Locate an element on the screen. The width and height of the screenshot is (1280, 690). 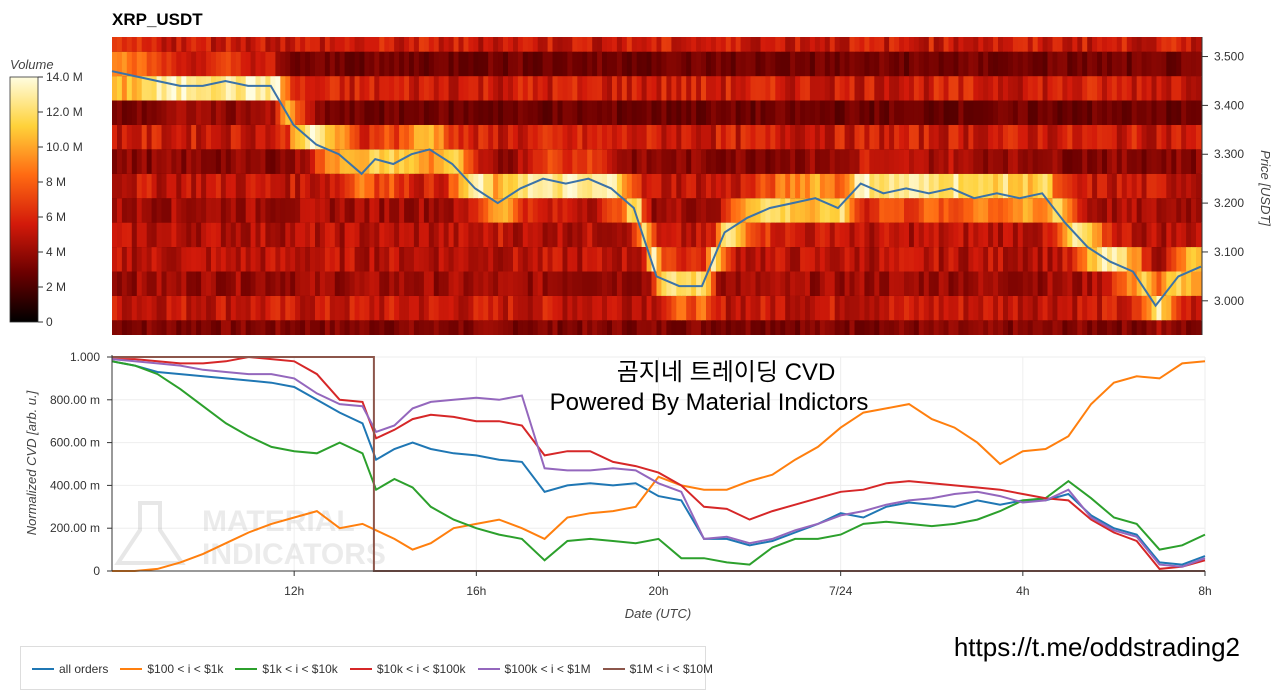
legend-item: $100 < i < $1k is located at coordinates (171, 669).